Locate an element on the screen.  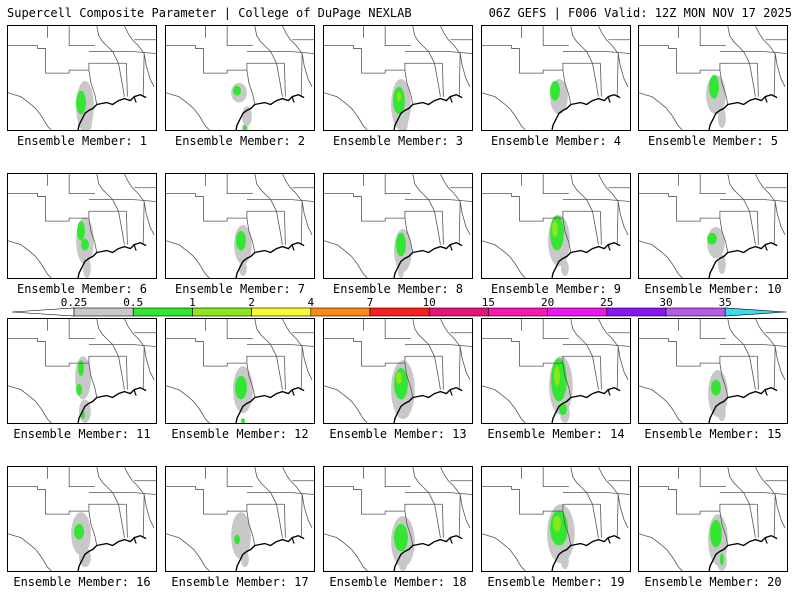
colorbar-tick-label: 25 is located at coordinates (606, 302).